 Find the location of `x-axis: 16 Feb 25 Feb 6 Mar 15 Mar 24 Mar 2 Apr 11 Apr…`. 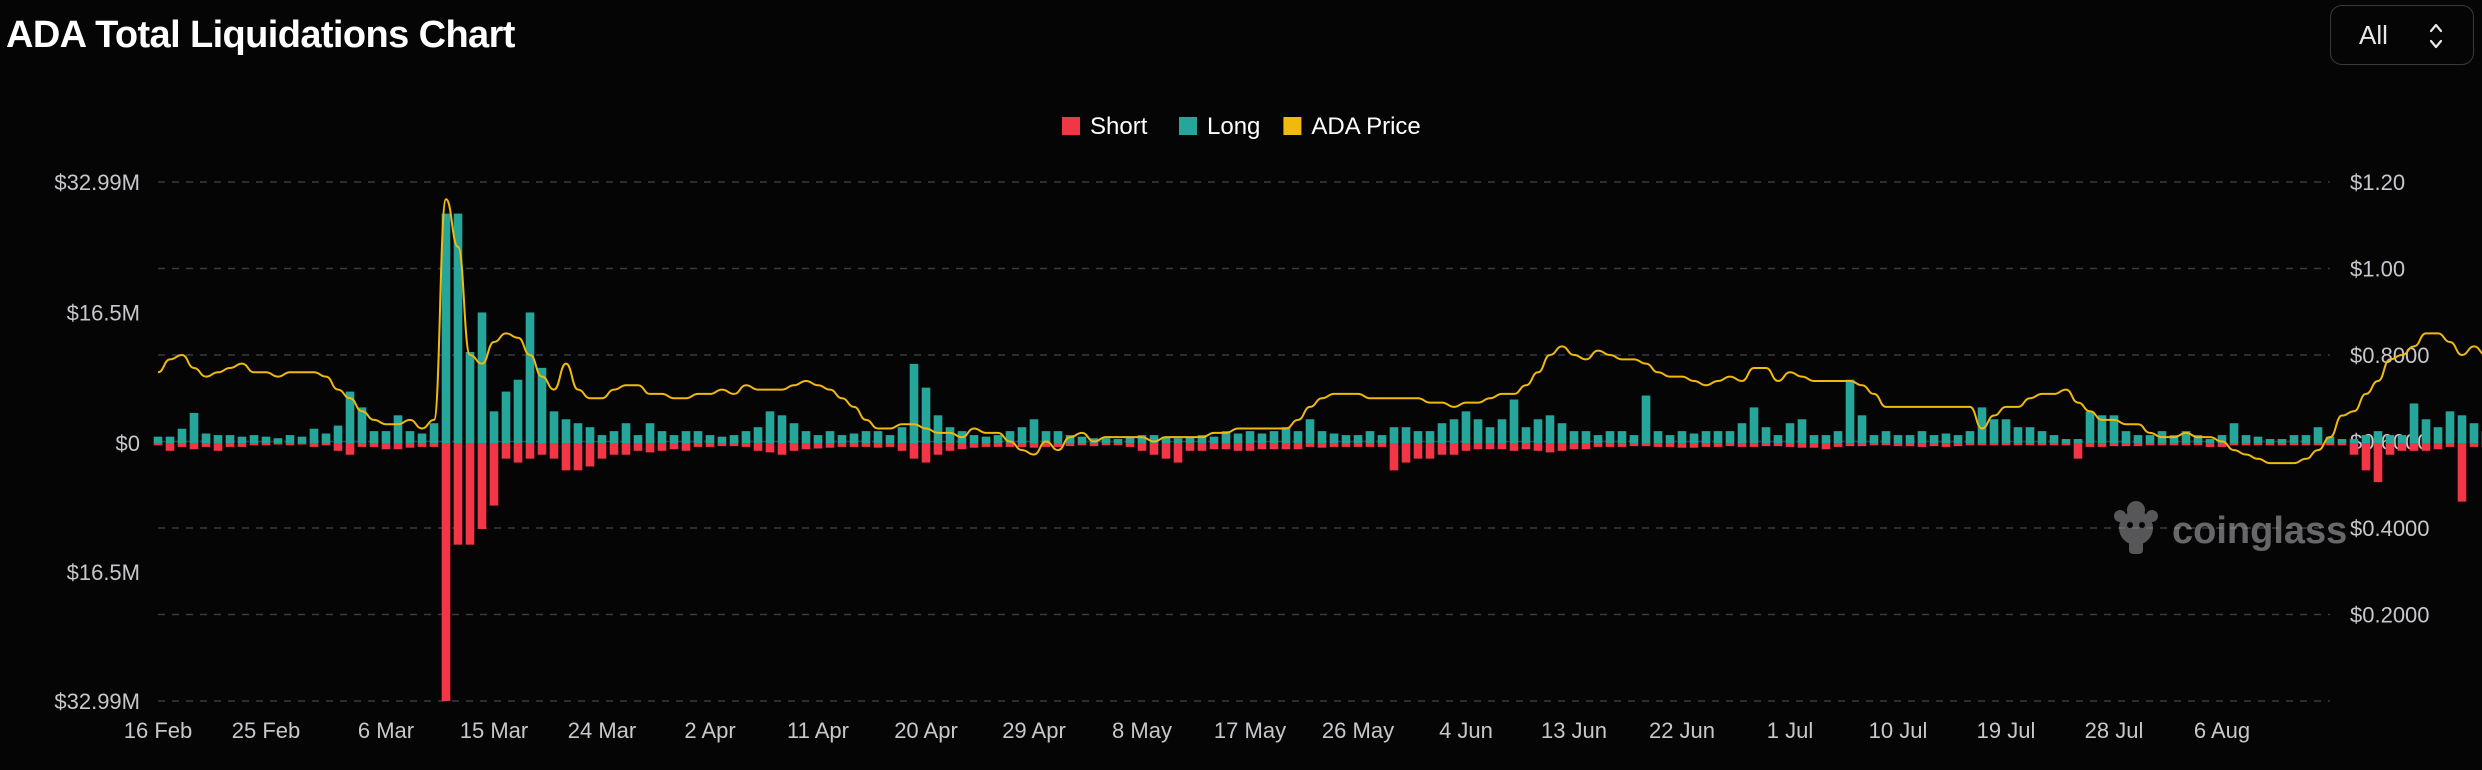

x-axis: 16 Feb 25 Feb 6 Mar 15 Mar 24 Mar 2 Apr 11 Apr… is located at coordinates (1187, 730).